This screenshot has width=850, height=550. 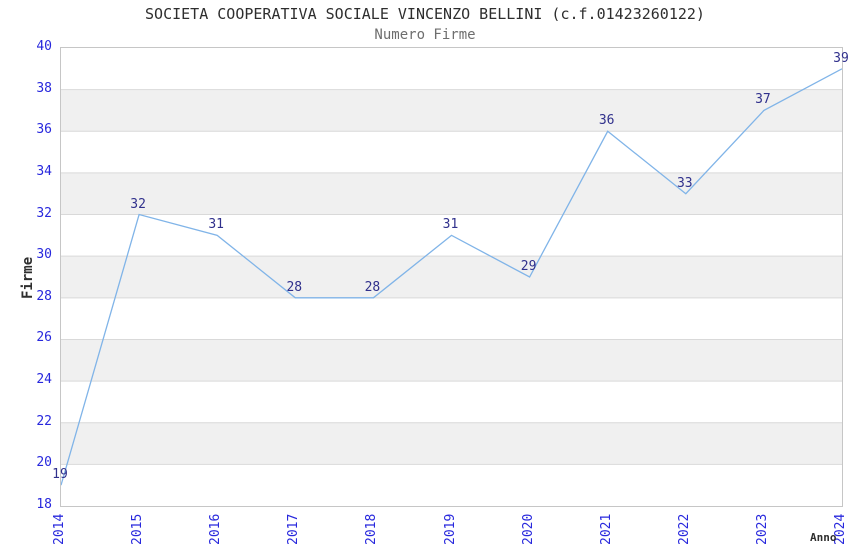 What do you see at coordinates (684, 529) in the screenshot?
I see `x-tick-label: 2022` at bounding box center [684, 529].